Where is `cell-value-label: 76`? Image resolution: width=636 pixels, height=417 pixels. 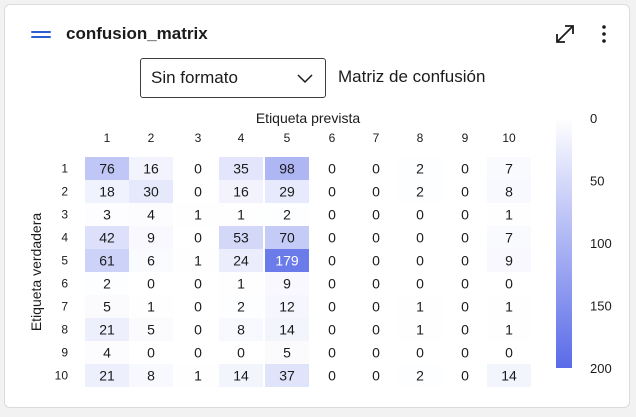 cell-value-label: 76 is located at coordinates (107, 169).